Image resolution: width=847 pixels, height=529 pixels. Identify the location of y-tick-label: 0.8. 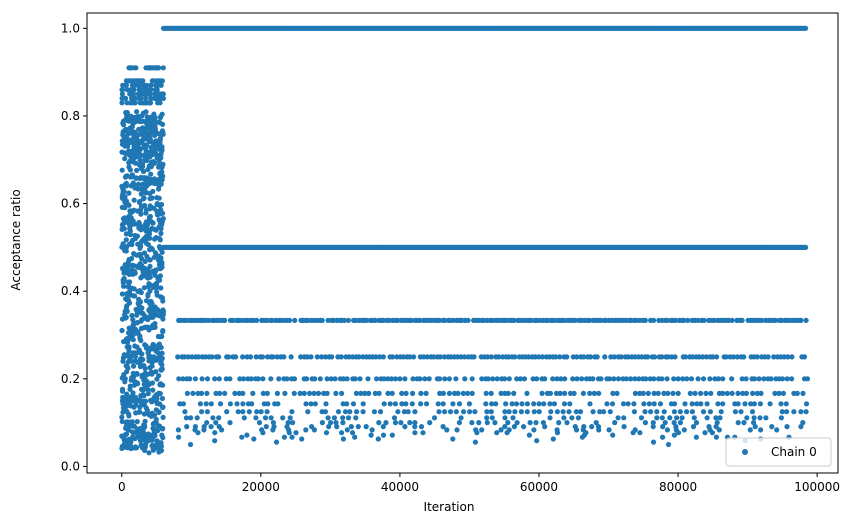
(70, 116).